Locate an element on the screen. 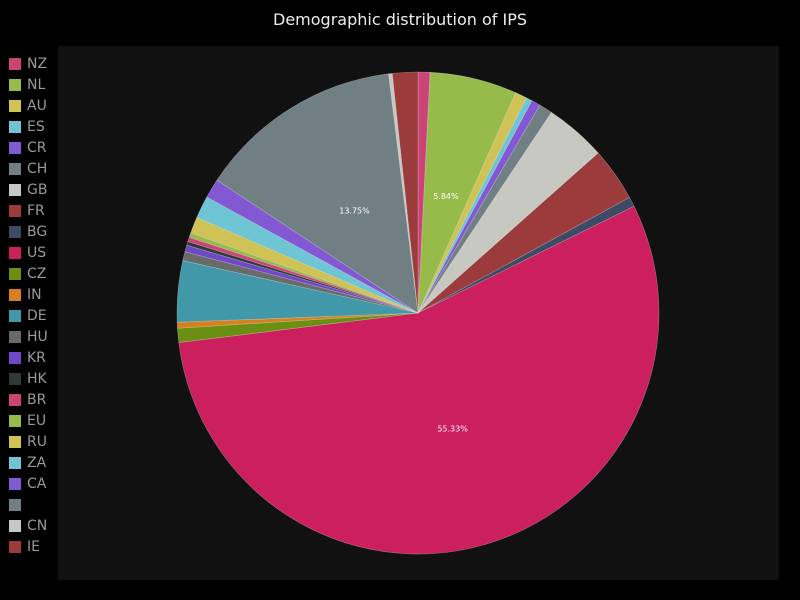 The width and height of the screenshot is (800, 600). pie-slice-in is located at coordinates (297, 320).